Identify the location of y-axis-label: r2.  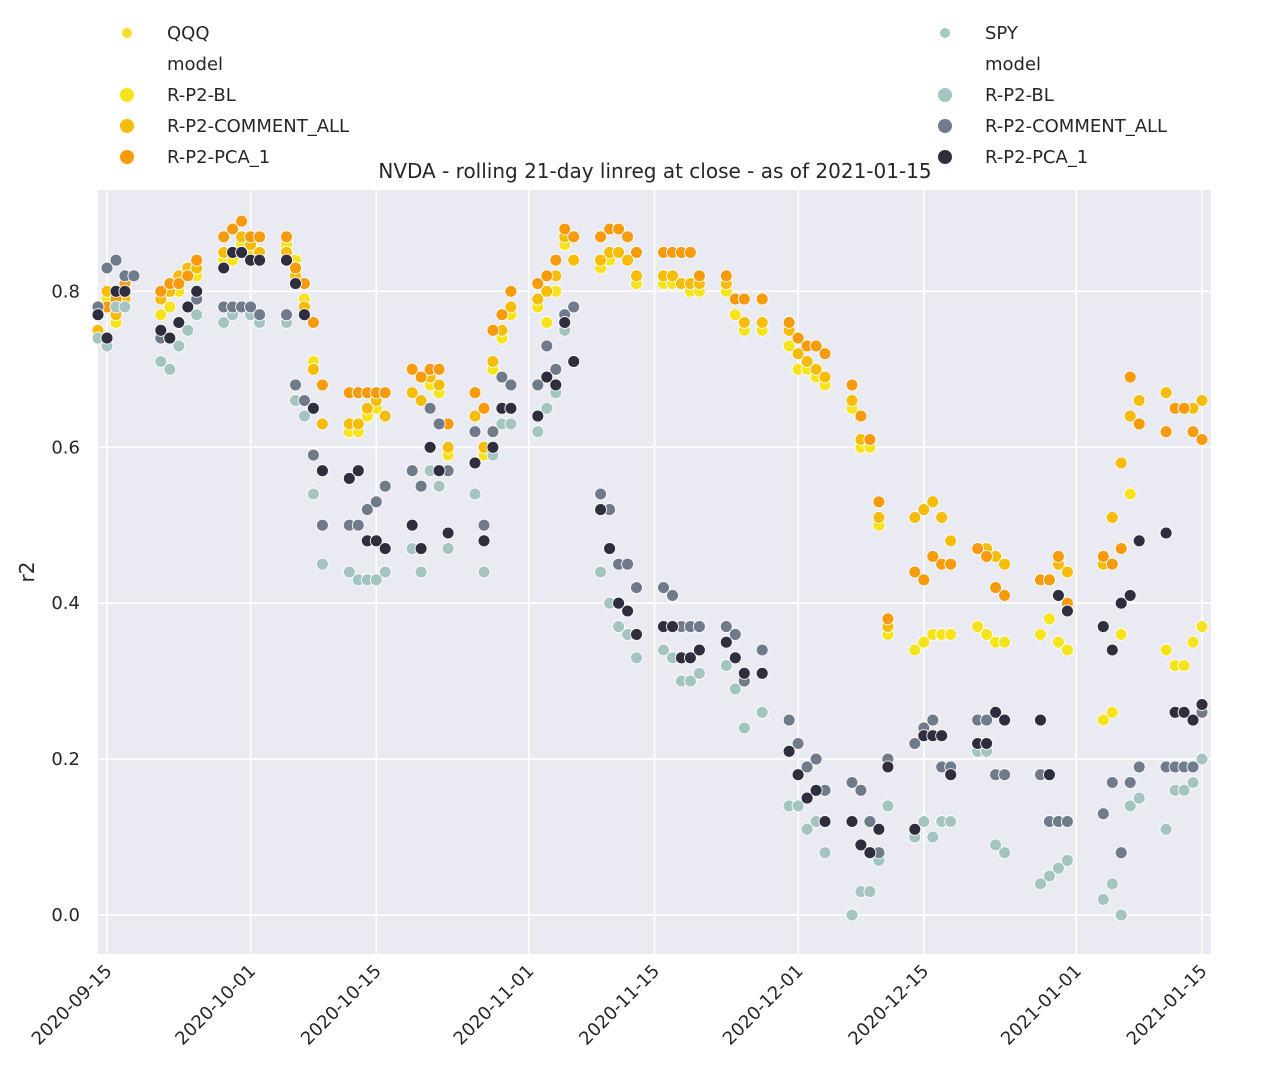
(27, 572).